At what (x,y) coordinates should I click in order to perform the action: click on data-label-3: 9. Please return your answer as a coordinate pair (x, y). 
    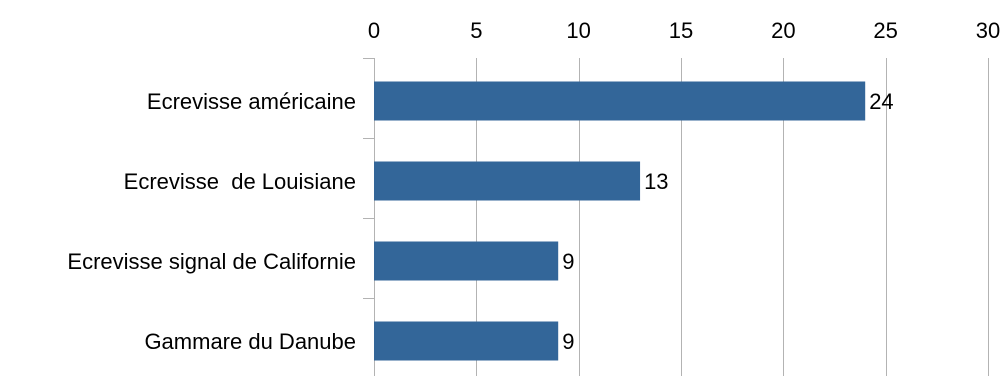
    Looking at the image, I should click on (568, 341).